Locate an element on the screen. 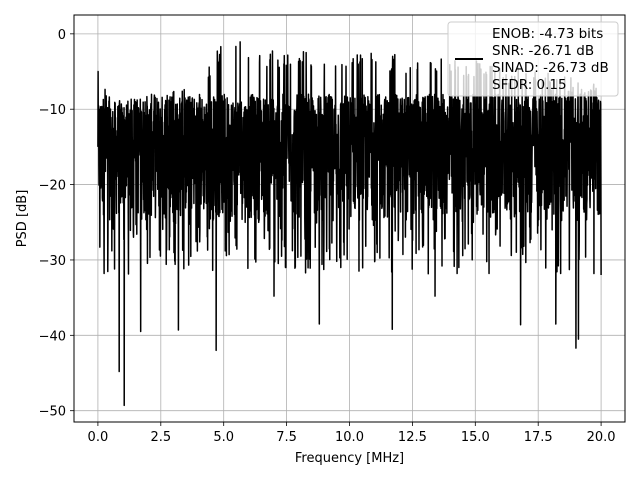 Image resolution: width=640 pixels, height=480 pixels. x-axis-label: Frequency [MHz] is located at coordinates (349, 458).